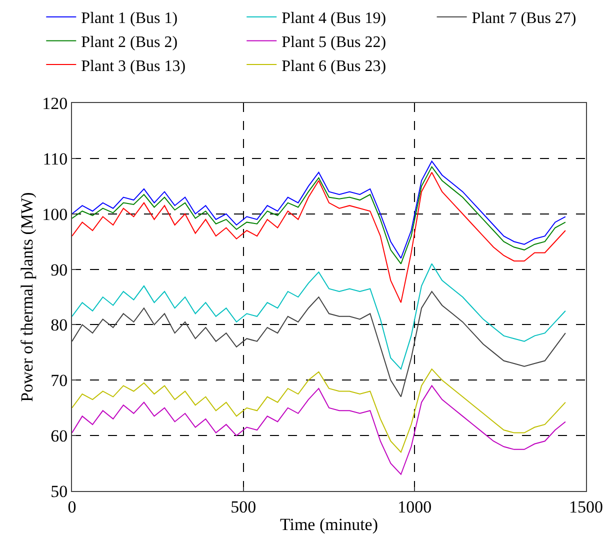 This screenshot has width=615, height=542. I want to click on legend-label: Plant 2 (Bus 2), so click(129, 42).